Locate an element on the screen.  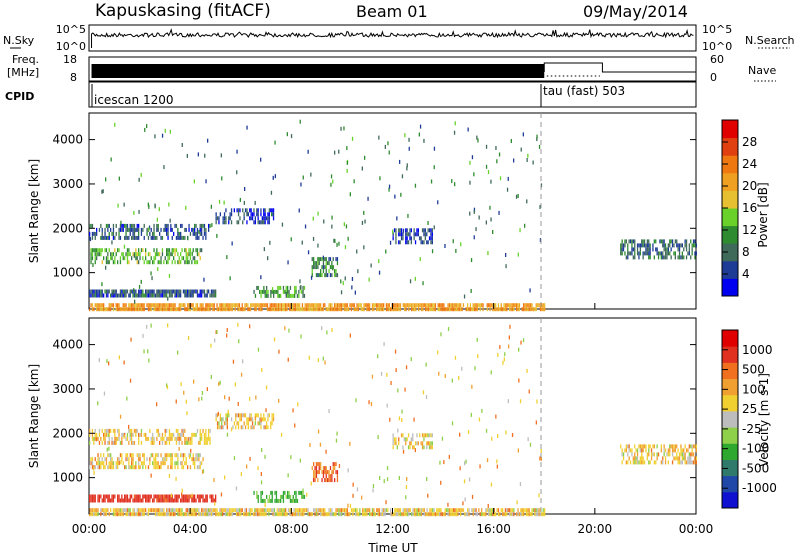
freq-trace-dense is located at coordinates (318, 71).